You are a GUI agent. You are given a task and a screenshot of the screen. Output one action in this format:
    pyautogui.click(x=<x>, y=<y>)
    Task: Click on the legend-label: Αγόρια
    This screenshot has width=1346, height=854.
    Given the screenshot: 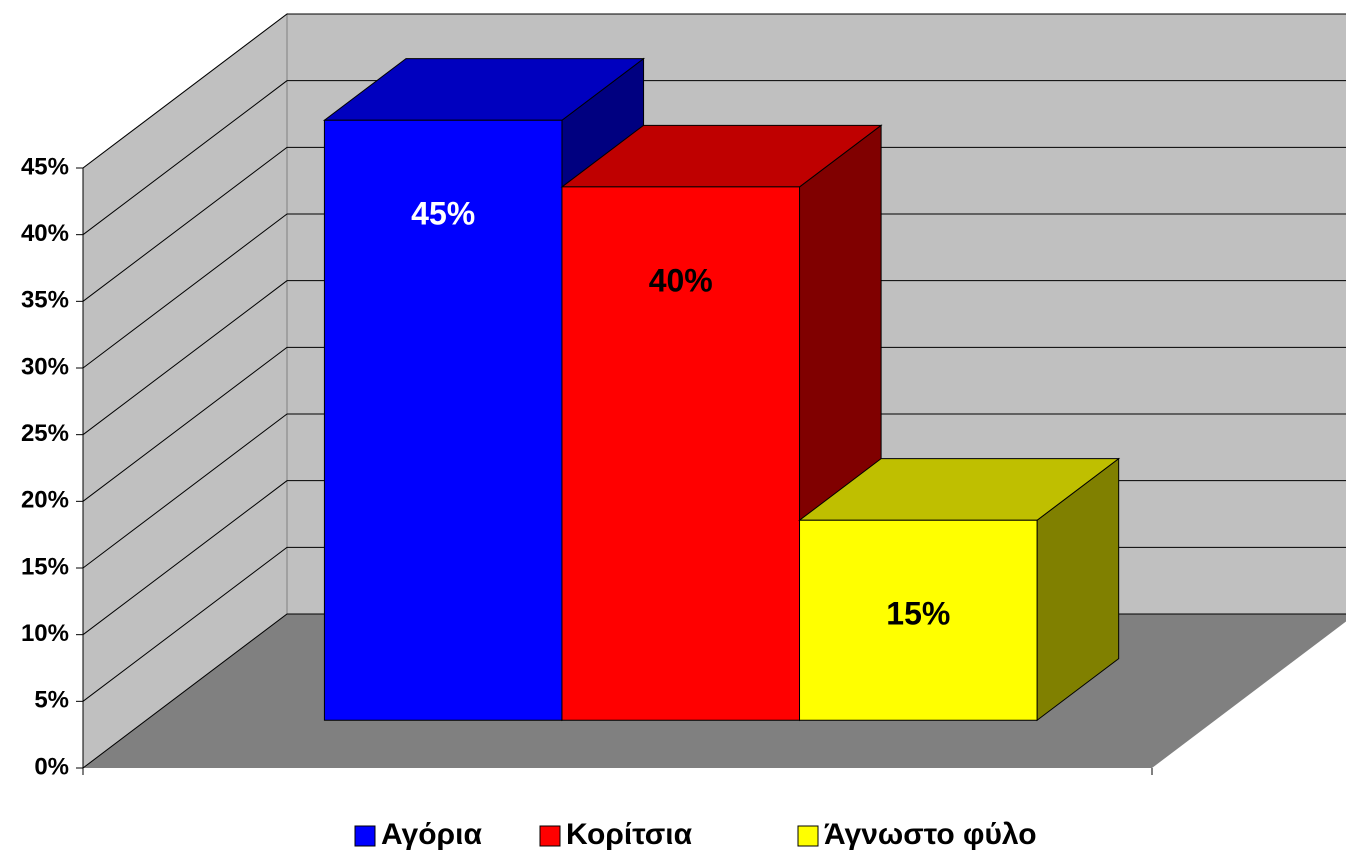 What is the action you would take?
    pyautogui.click(x=431, y=834)
    